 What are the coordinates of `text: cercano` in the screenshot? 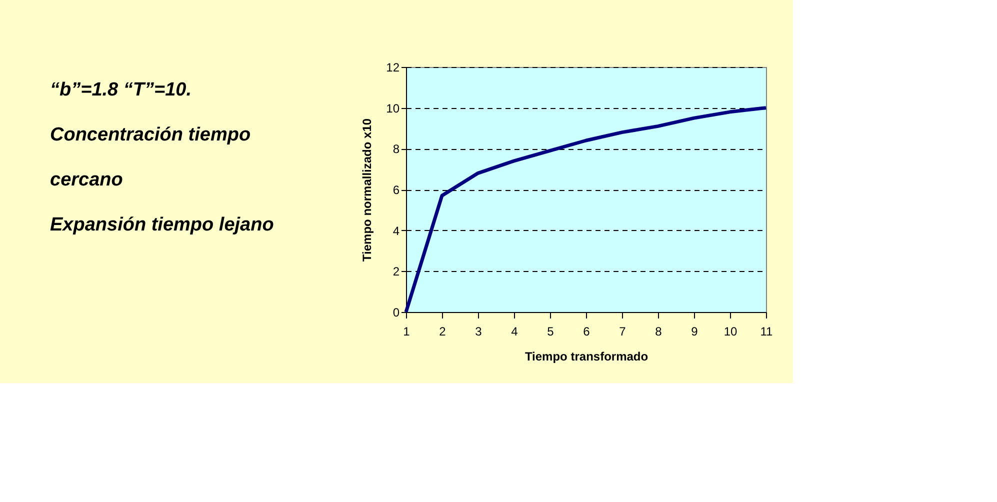 It's located at (86, 180).